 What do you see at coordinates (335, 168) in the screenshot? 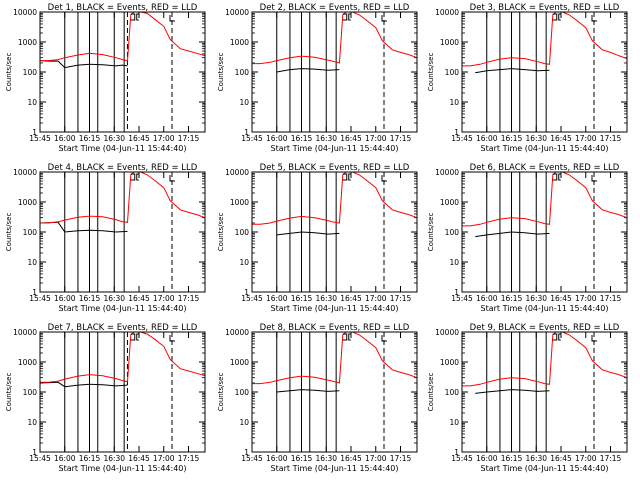
I see `panel-title: Det 5, BLACK = Events, RED = LLD` at bounding box center [335, 168].